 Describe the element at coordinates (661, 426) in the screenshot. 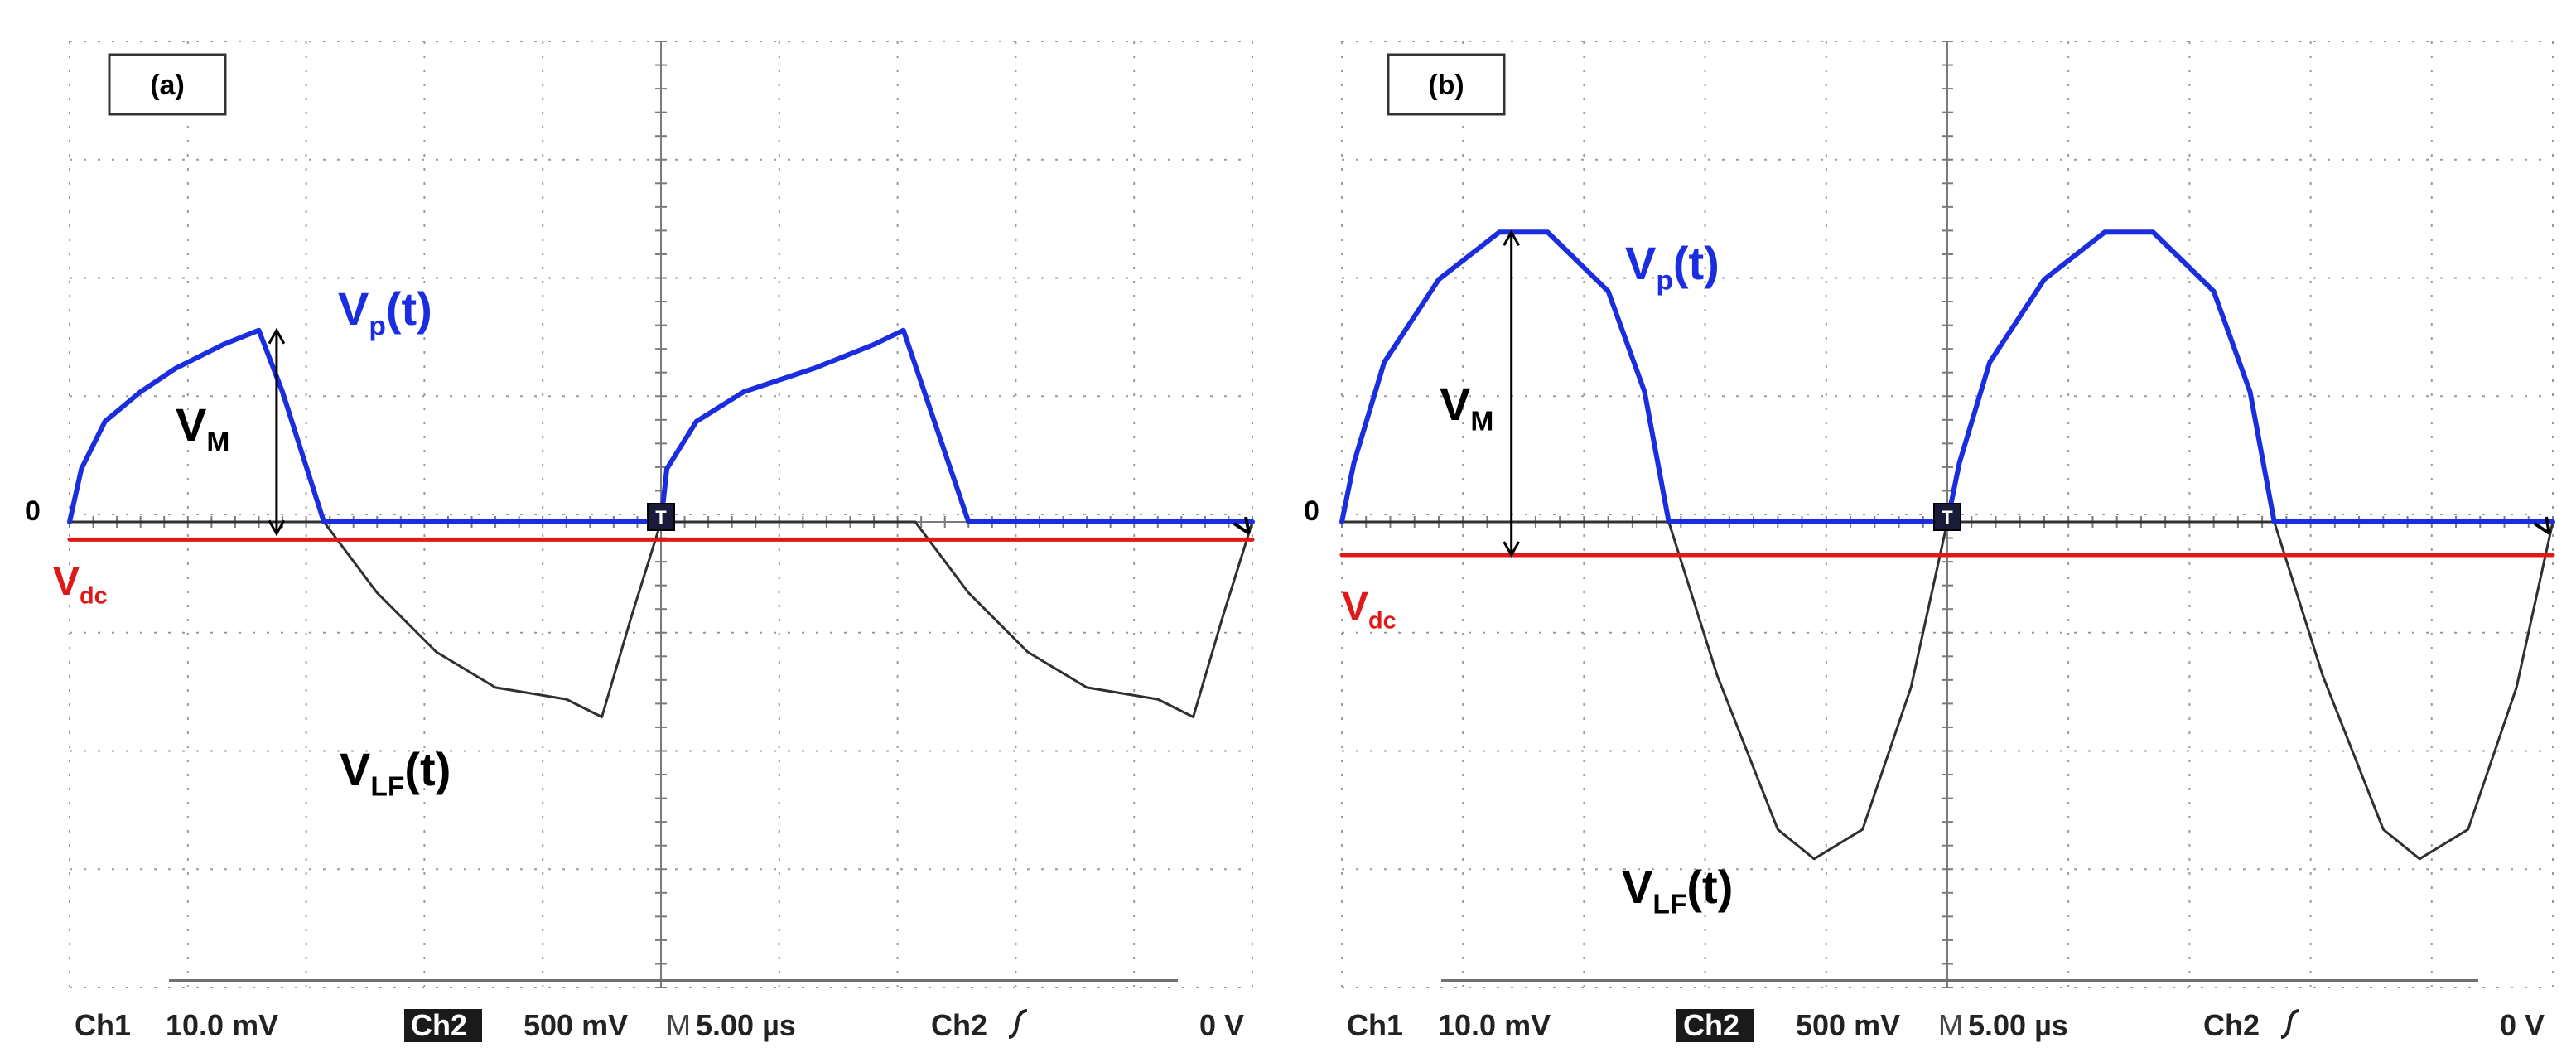

I see `series-vp-trace` at that location.